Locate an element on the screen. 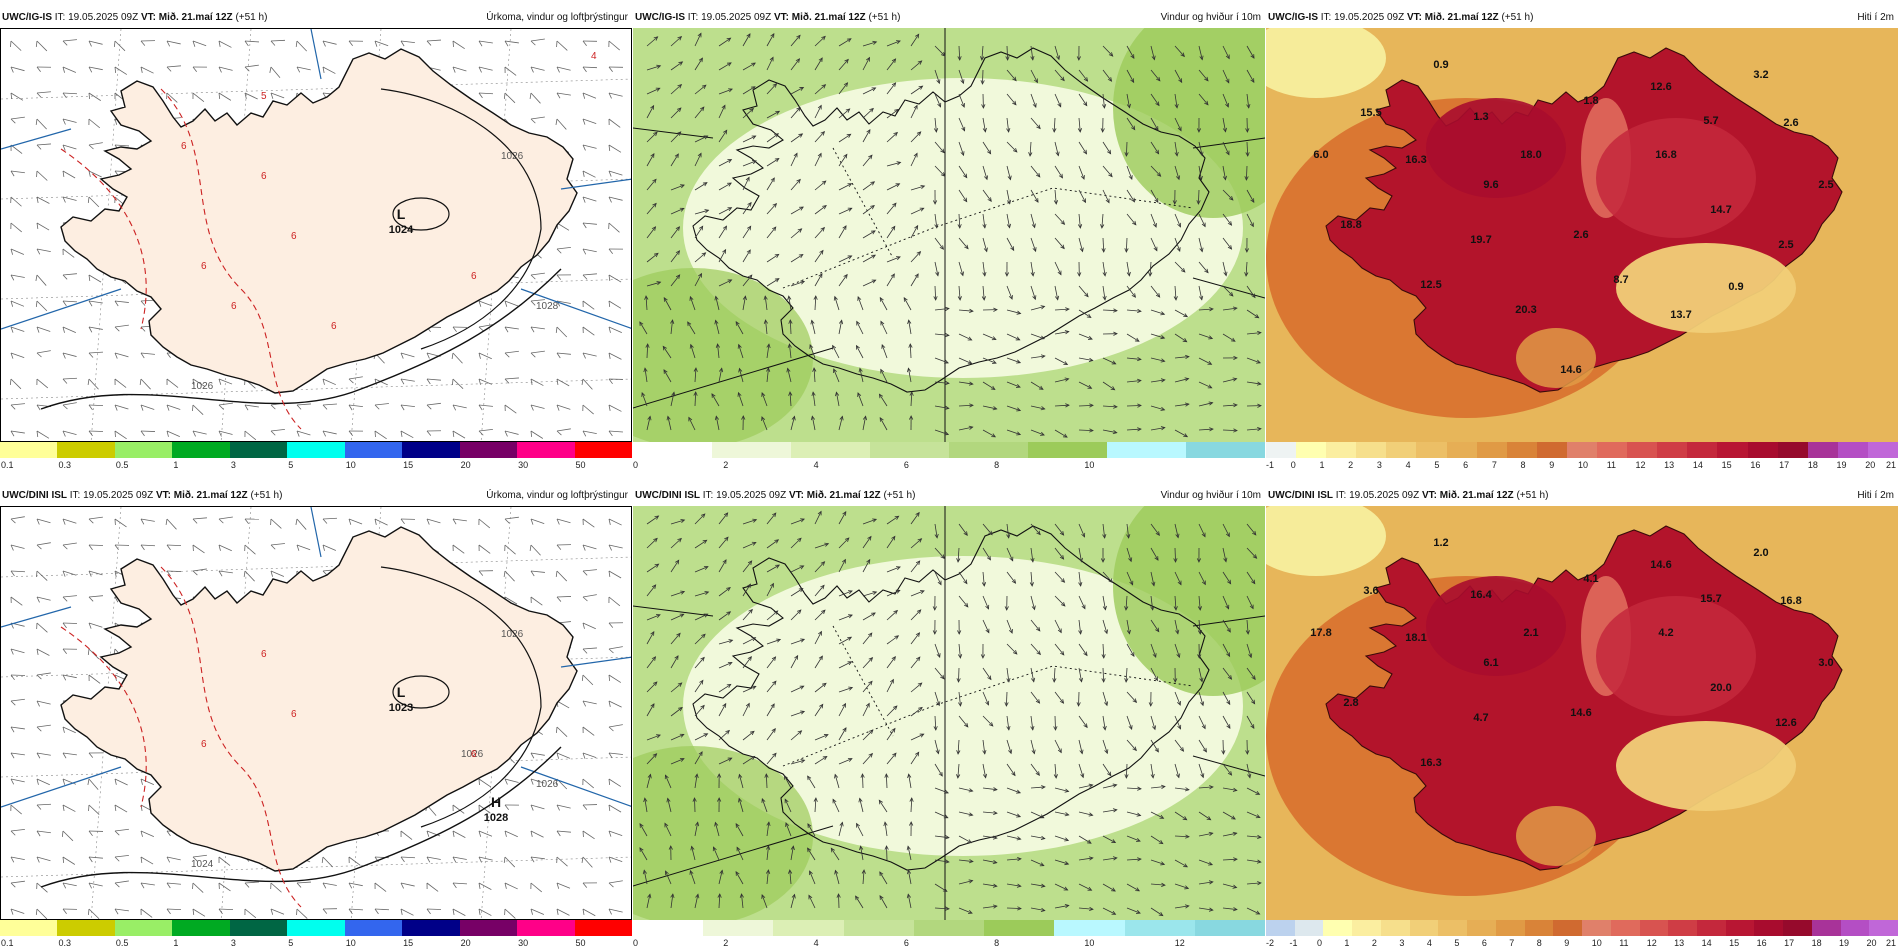 The height and width of the screenshot is (950, 1900). colorbar-tick-label: 15 is located at coordinates (1726, 465).